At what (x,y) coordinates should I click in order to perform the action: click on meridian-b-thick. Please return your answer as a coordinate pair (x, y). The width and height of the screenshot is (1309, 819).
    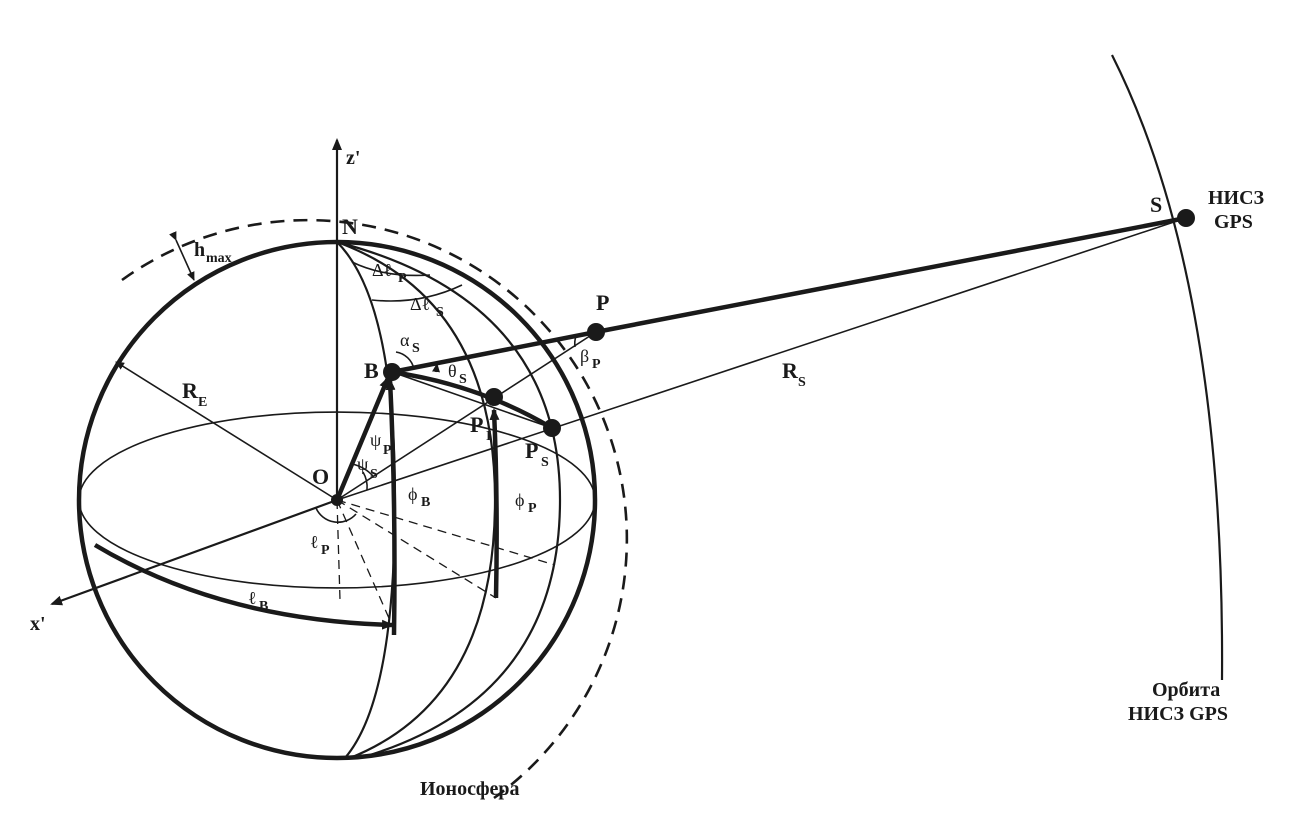
    Looking at the image, I should click on (391, 507).